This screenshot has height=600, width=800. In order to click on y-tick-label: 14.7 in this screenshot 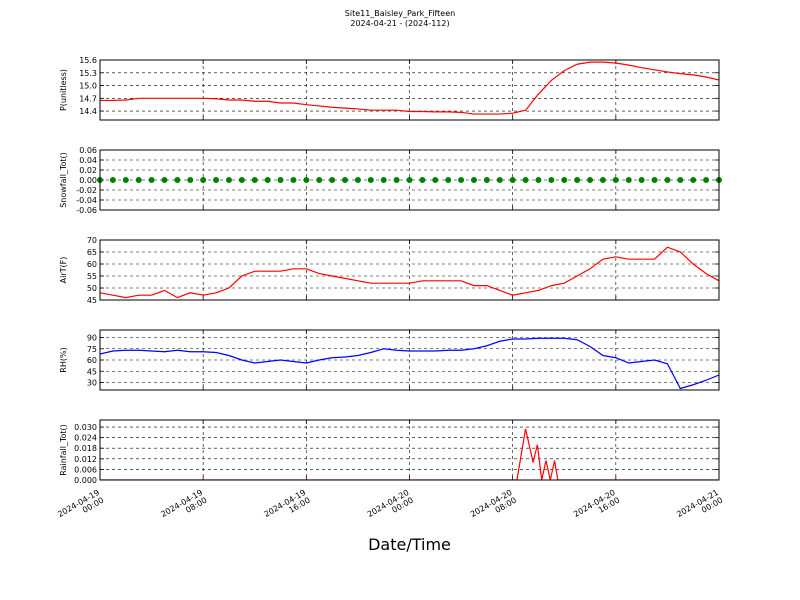, I will do `click(88, 98)`.